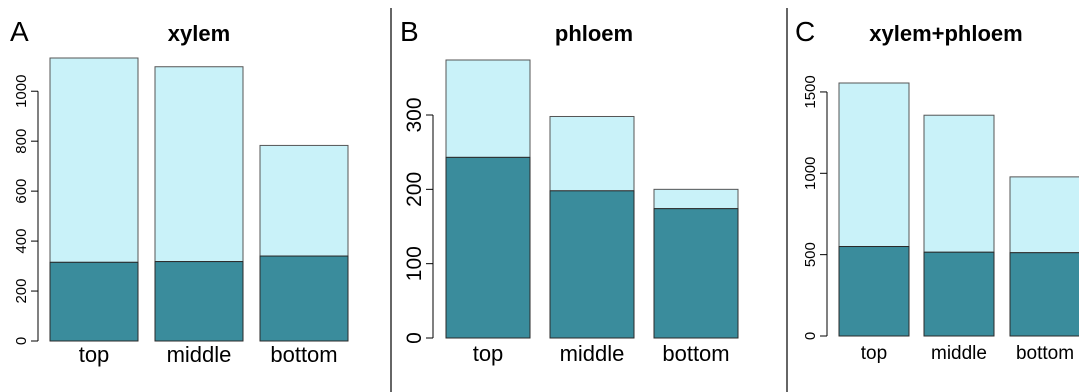 The width and height of the screenshot is (1079, 392). What do you see at coordinates (594, 33) in the screenshot?
I see `chart-title: phloem` at bounding box center [594, 33].